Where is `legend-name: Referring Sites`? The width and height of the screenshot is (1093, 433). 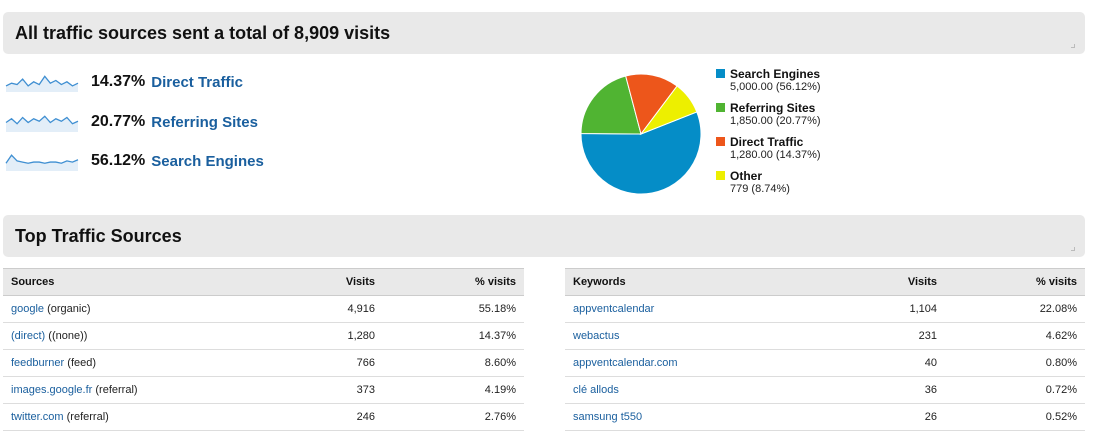
legend-name: Referring Sites is located at coordinates (773, 108).